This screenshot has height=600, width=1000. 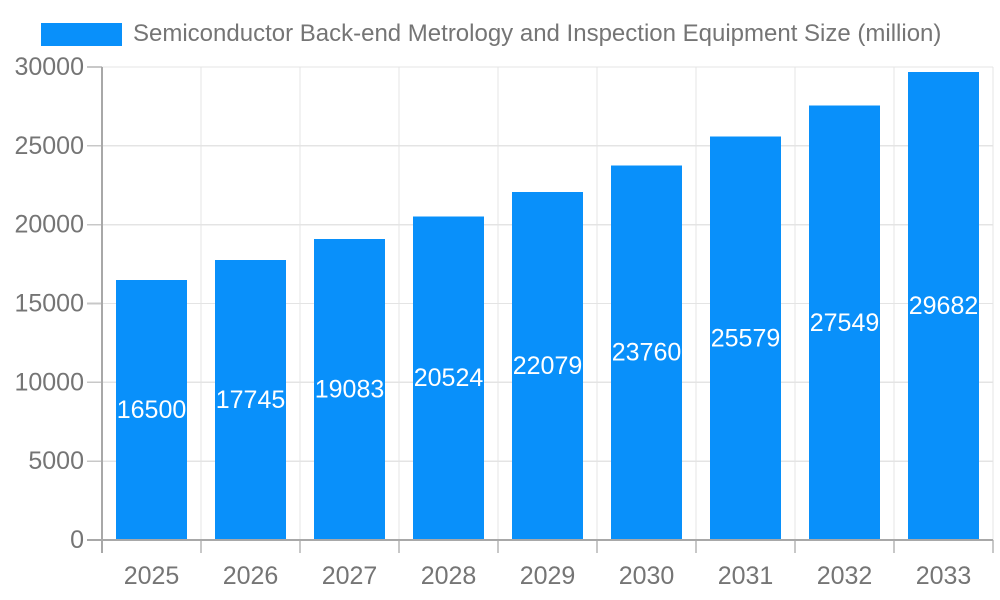 What do you see at coordinates (449, 576) in the screenshot?
I see `x-tick-label: 2028` at bounding box center [449, 576].